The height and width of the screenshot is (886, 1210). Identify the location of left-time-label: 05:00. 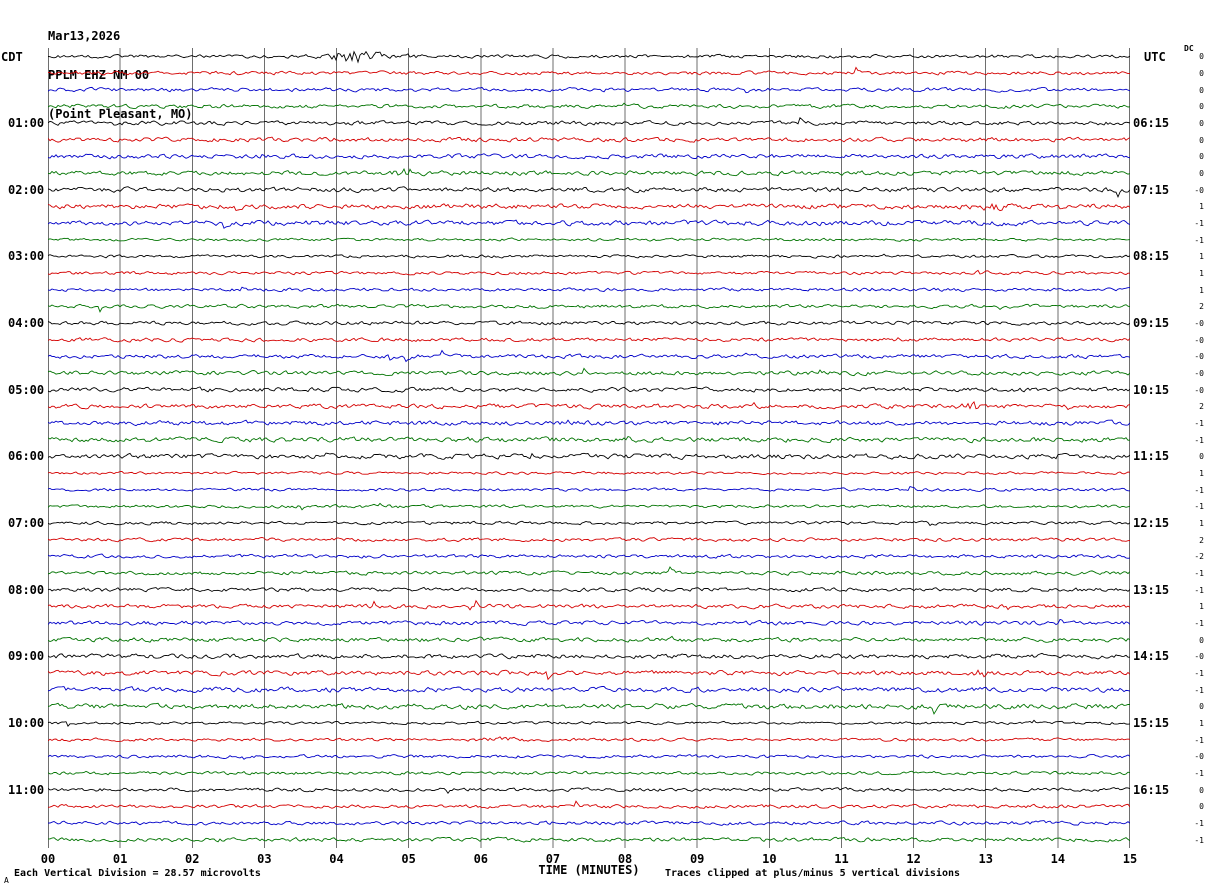
(26, 389).